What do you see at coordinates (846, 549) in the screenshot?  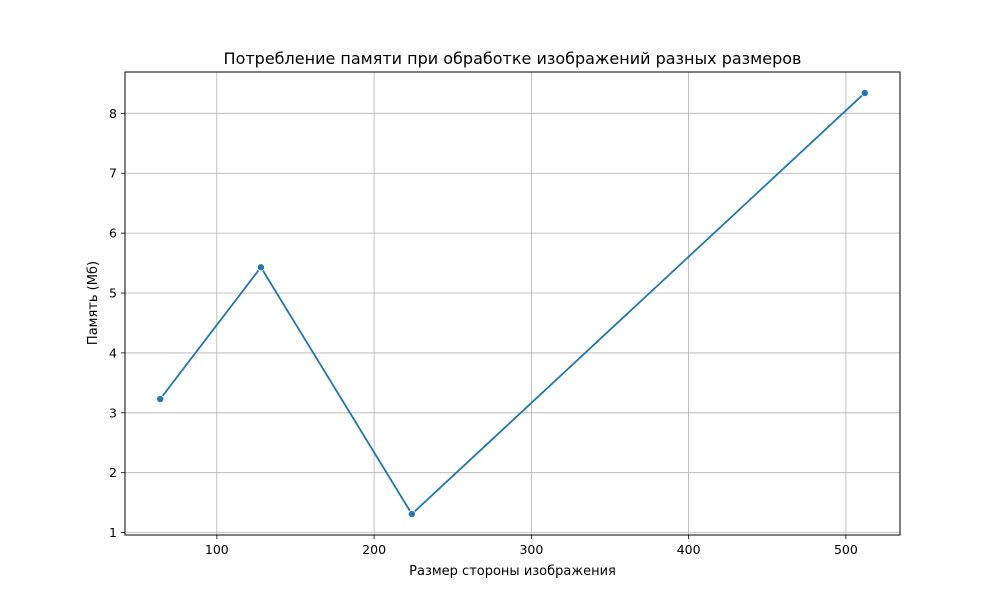 I see `x-tick-label: 500` at bounding box center [846, 549].